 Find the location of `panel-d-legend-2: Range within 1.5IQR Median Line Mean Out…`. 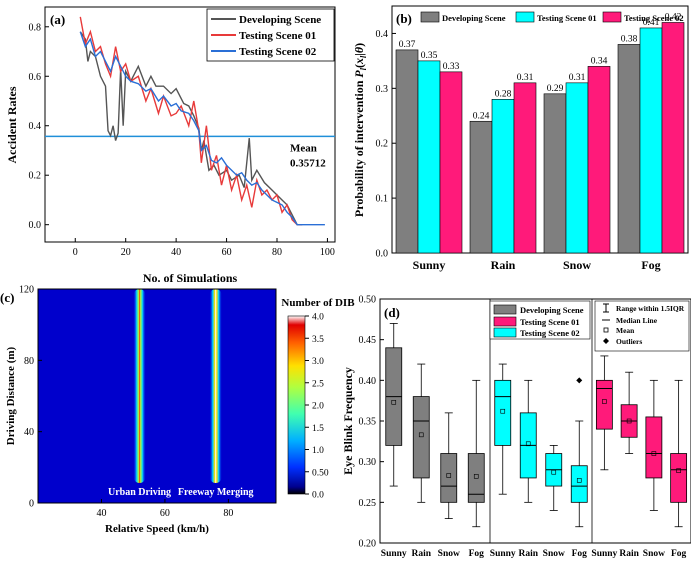

panel-d-legend-2: Range within 1.5IQR Median Line Mean Out… is located at coordinates (642, 326).